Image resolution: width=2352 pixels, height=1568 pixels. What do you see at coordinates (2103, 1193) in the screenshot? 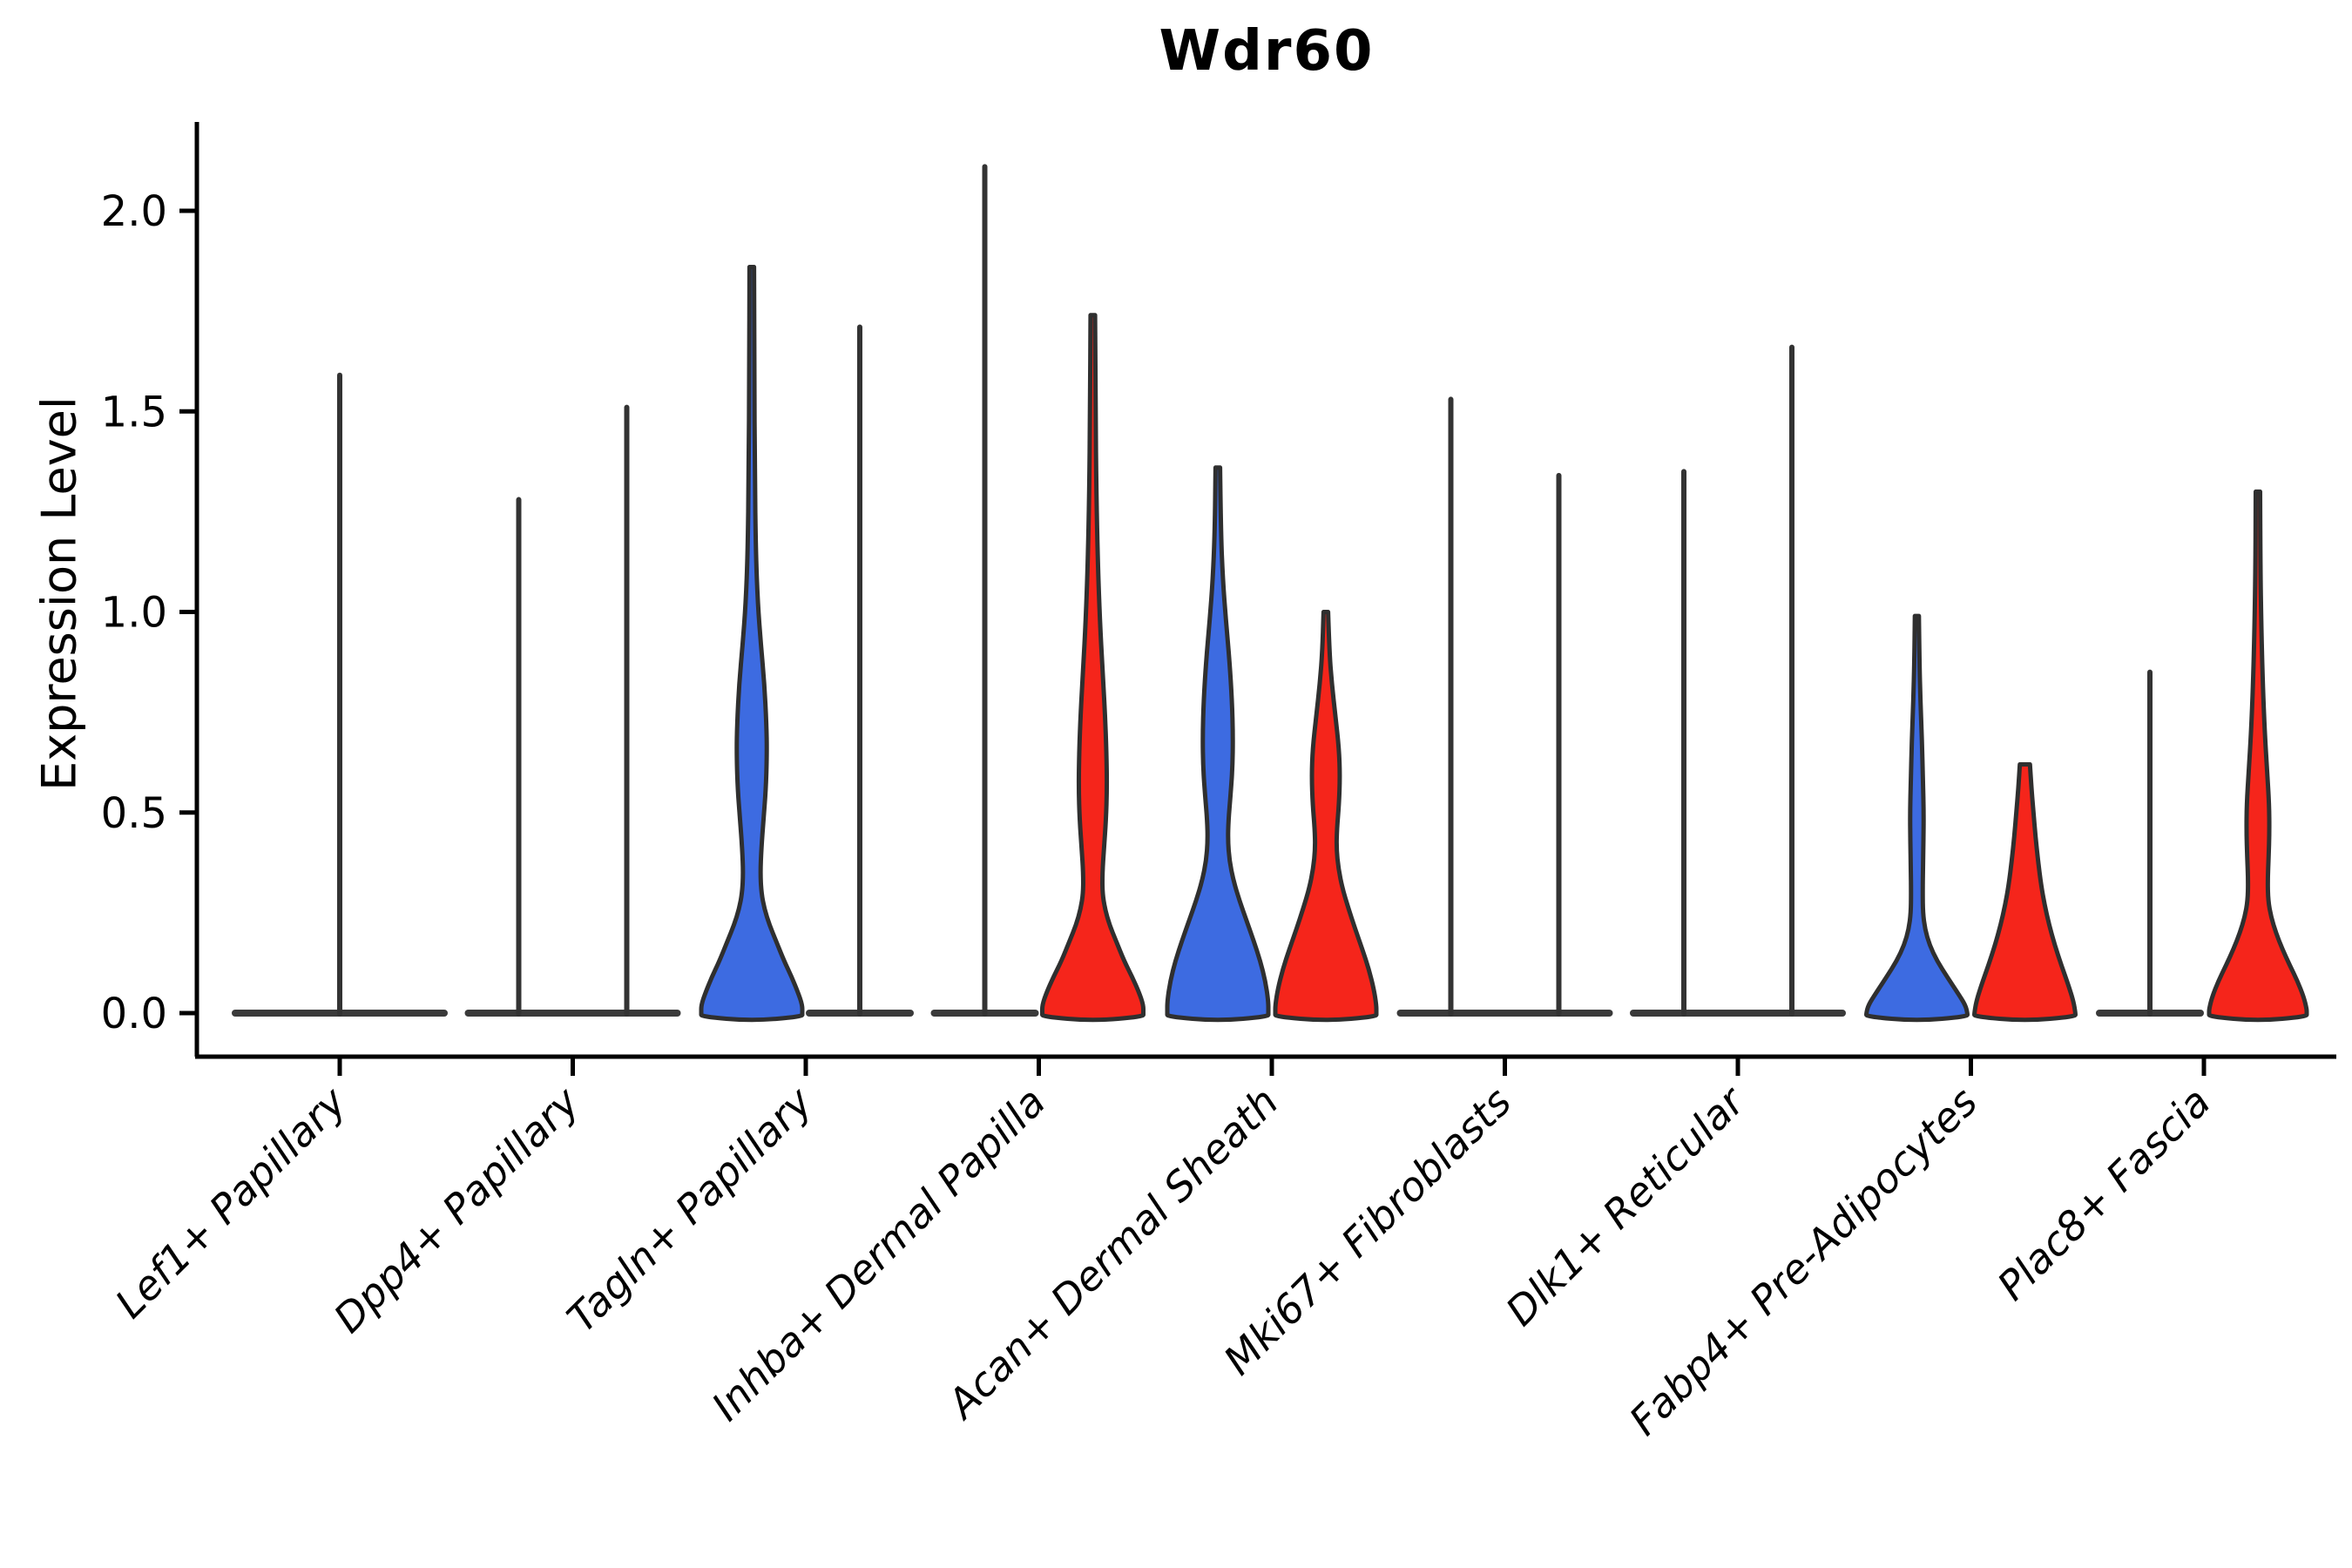
I see `x-tick-label: Plac8+ Fascia` at bounding box center [2103, 1193].